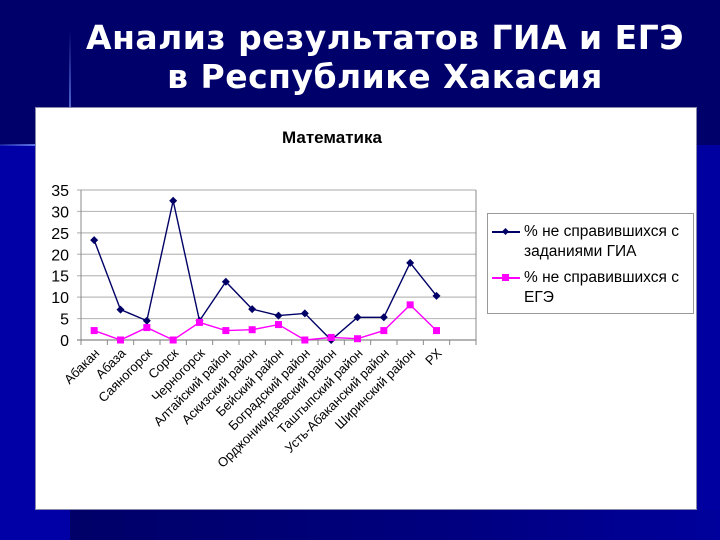 Image resolution: width=720 pixels, height=540 pixels. Describe the element at coordinates (70, 70) in the screenshot. I see `decorative-glow-vertical` at that location.